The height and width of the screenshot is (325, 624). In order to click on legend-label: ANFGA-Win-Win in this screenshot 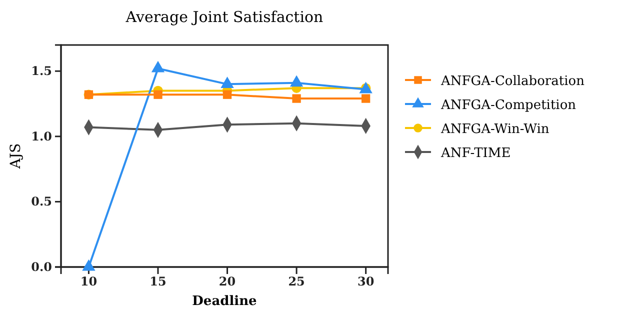, I will do `click(495, 129)`.